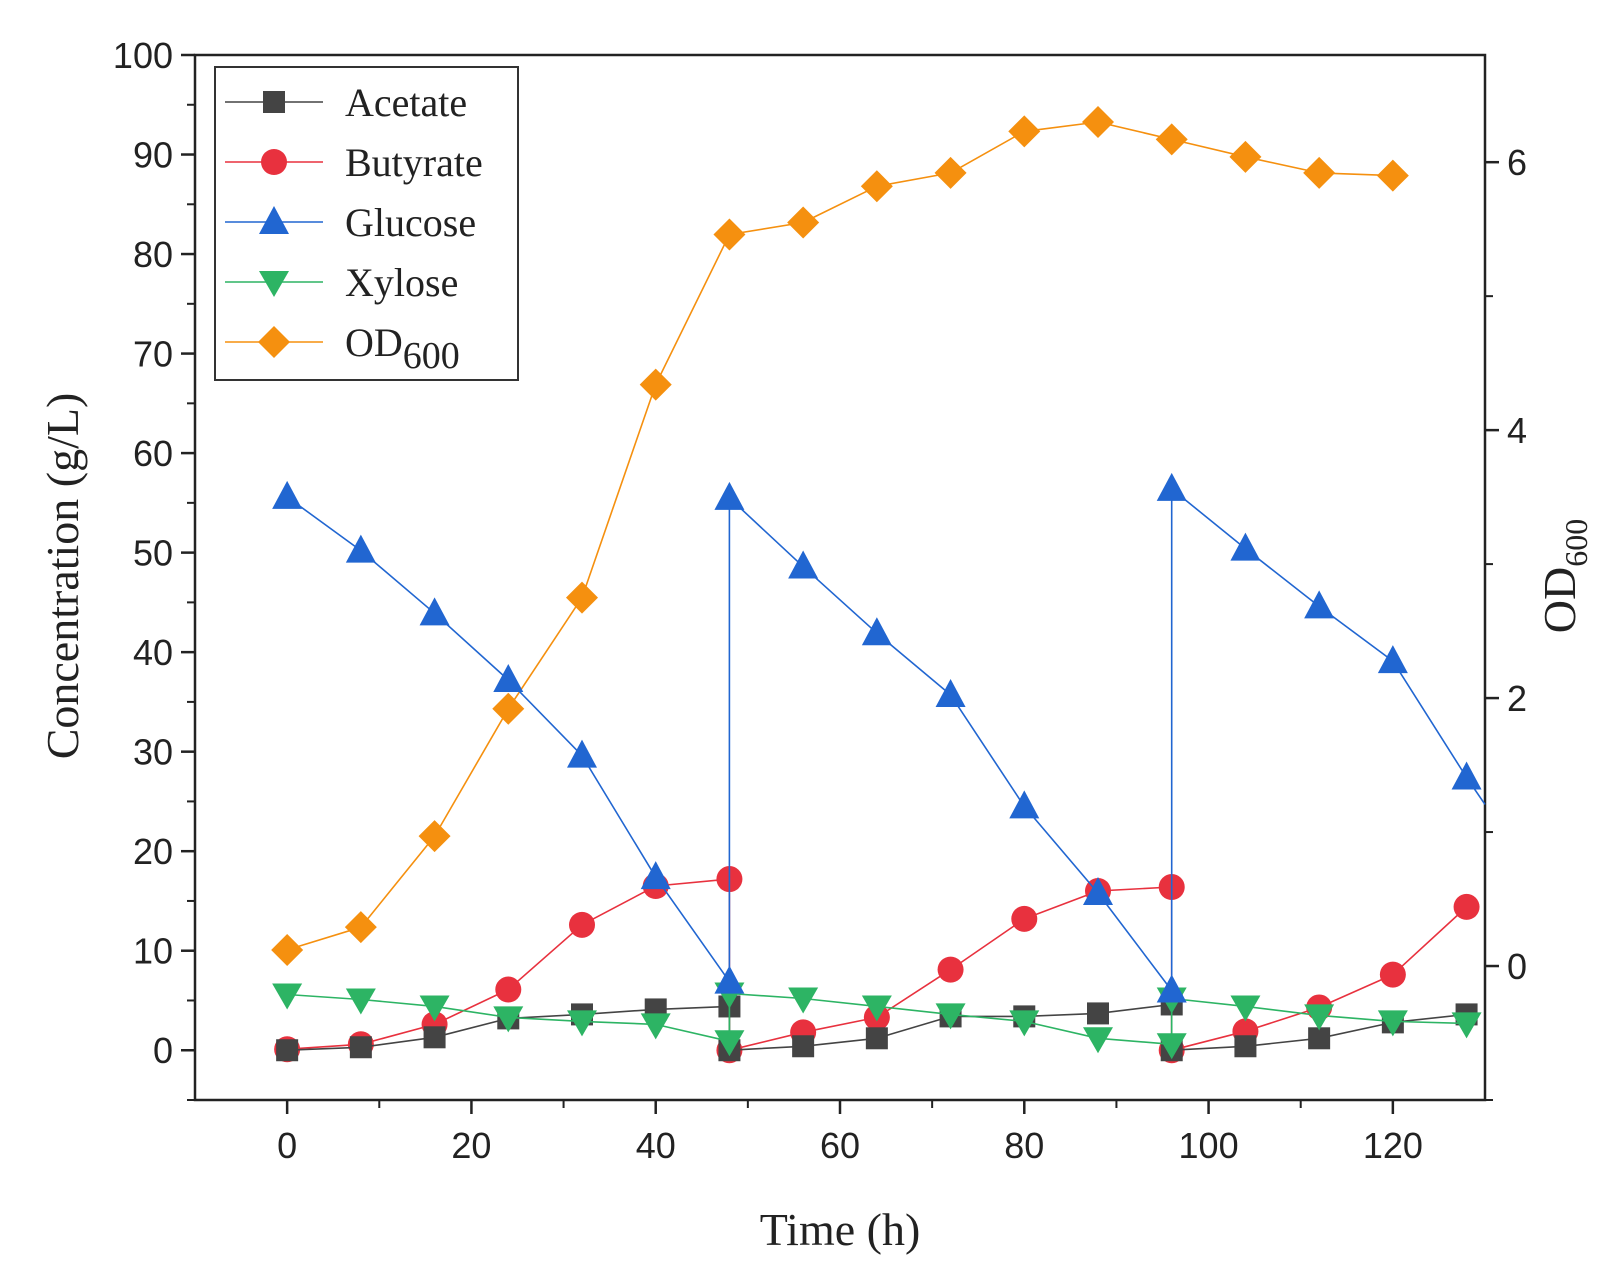 This screenshot has width=1623, height=1279. I want to click on legend-label-sub: 600, so click(431, 356).